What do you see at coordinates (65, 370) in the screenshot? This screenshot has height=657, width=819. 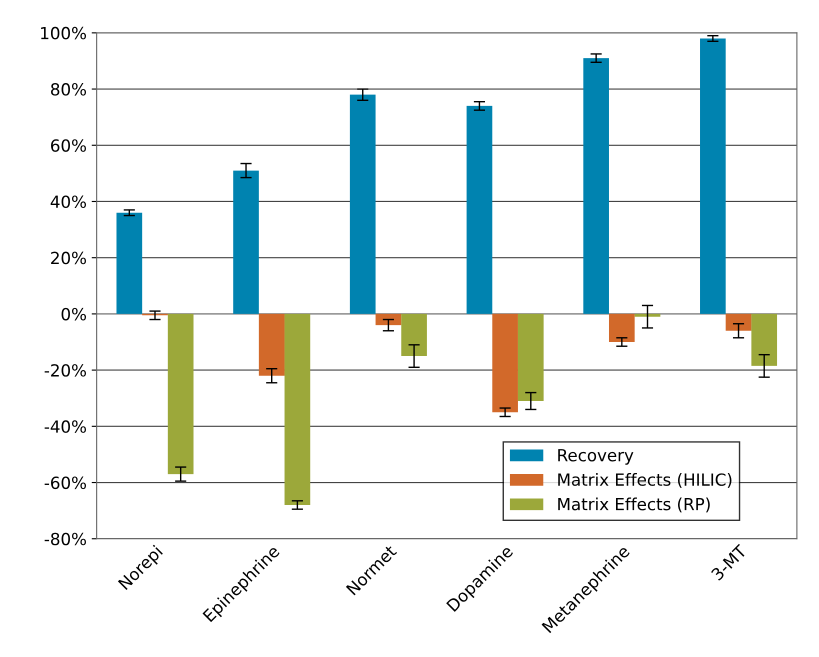 I see `y-tick-label: -20%` at bounding box center [65, 370].